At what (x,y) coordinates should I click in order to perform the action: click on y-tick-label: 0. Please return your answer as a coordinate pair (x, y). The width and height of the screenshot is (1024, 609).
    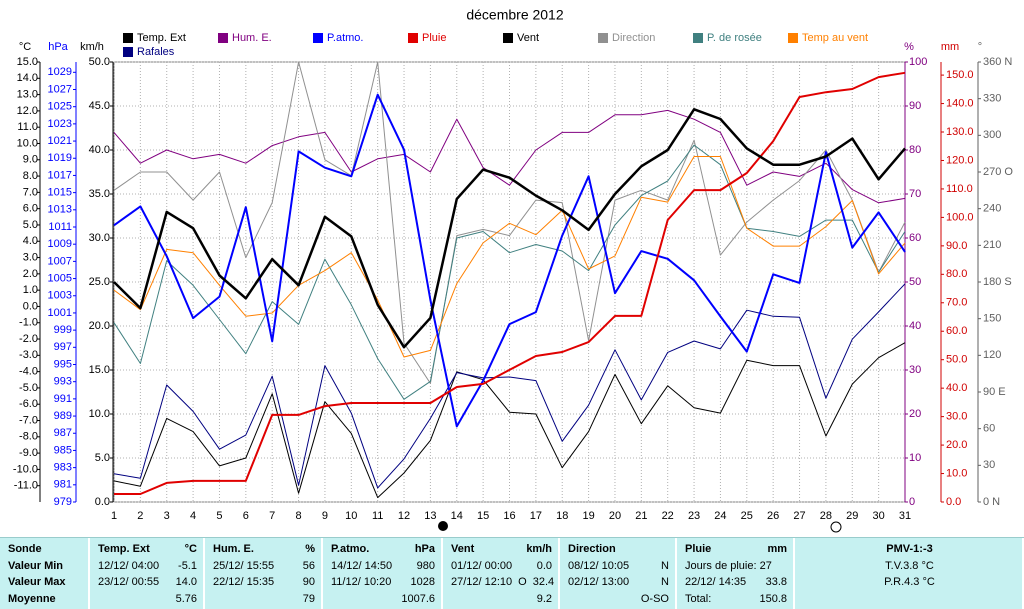
    Looking at the image, I should click on (912, 502).